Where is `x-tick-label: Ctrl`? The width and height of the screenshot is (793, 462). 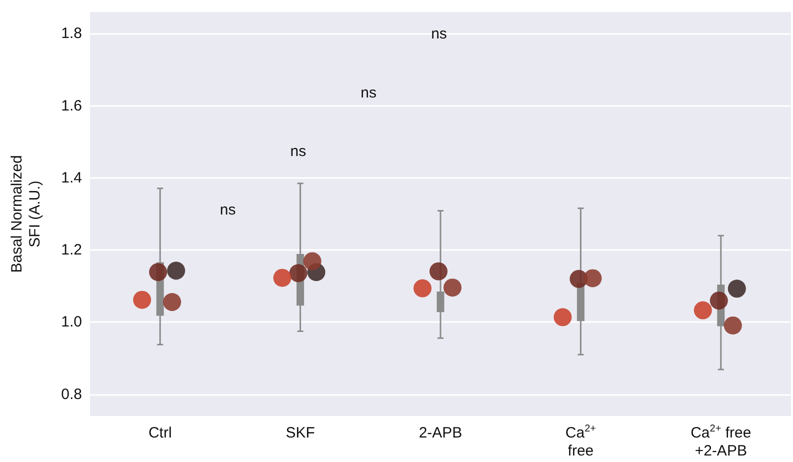 x-tick-label: Ctrl is located at coordinates (160, 433).